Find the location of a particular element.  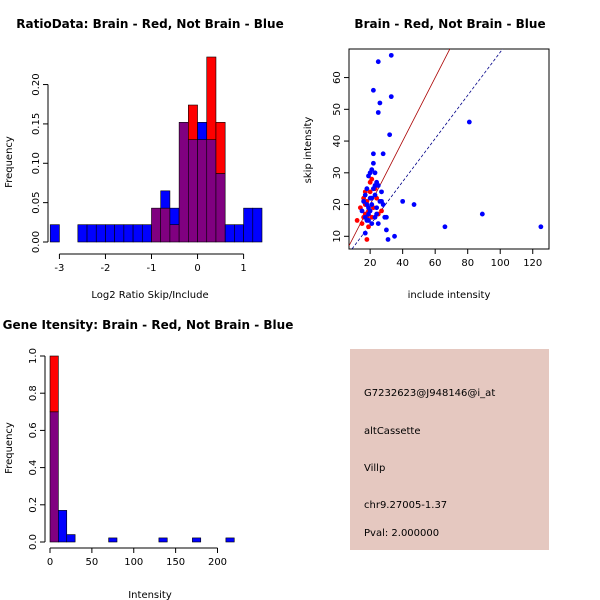

intensity-histogram-ylabel: Frequency is located at coordinates (9, 448).